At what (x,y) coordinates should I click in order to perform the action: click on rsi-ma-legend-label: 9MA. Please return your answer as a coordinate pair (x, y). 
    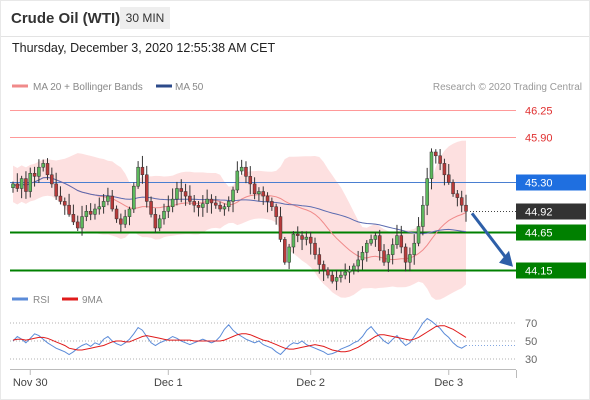
    Looking at the image, I should click on (92, 300).